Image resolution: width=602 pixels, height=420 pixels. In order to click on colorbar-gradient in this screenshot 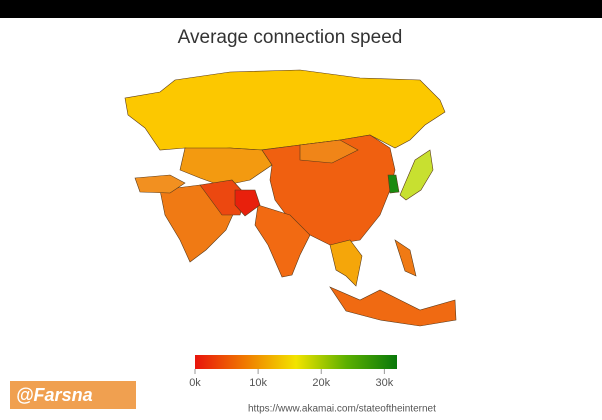, I will do `click(296, 362)`.